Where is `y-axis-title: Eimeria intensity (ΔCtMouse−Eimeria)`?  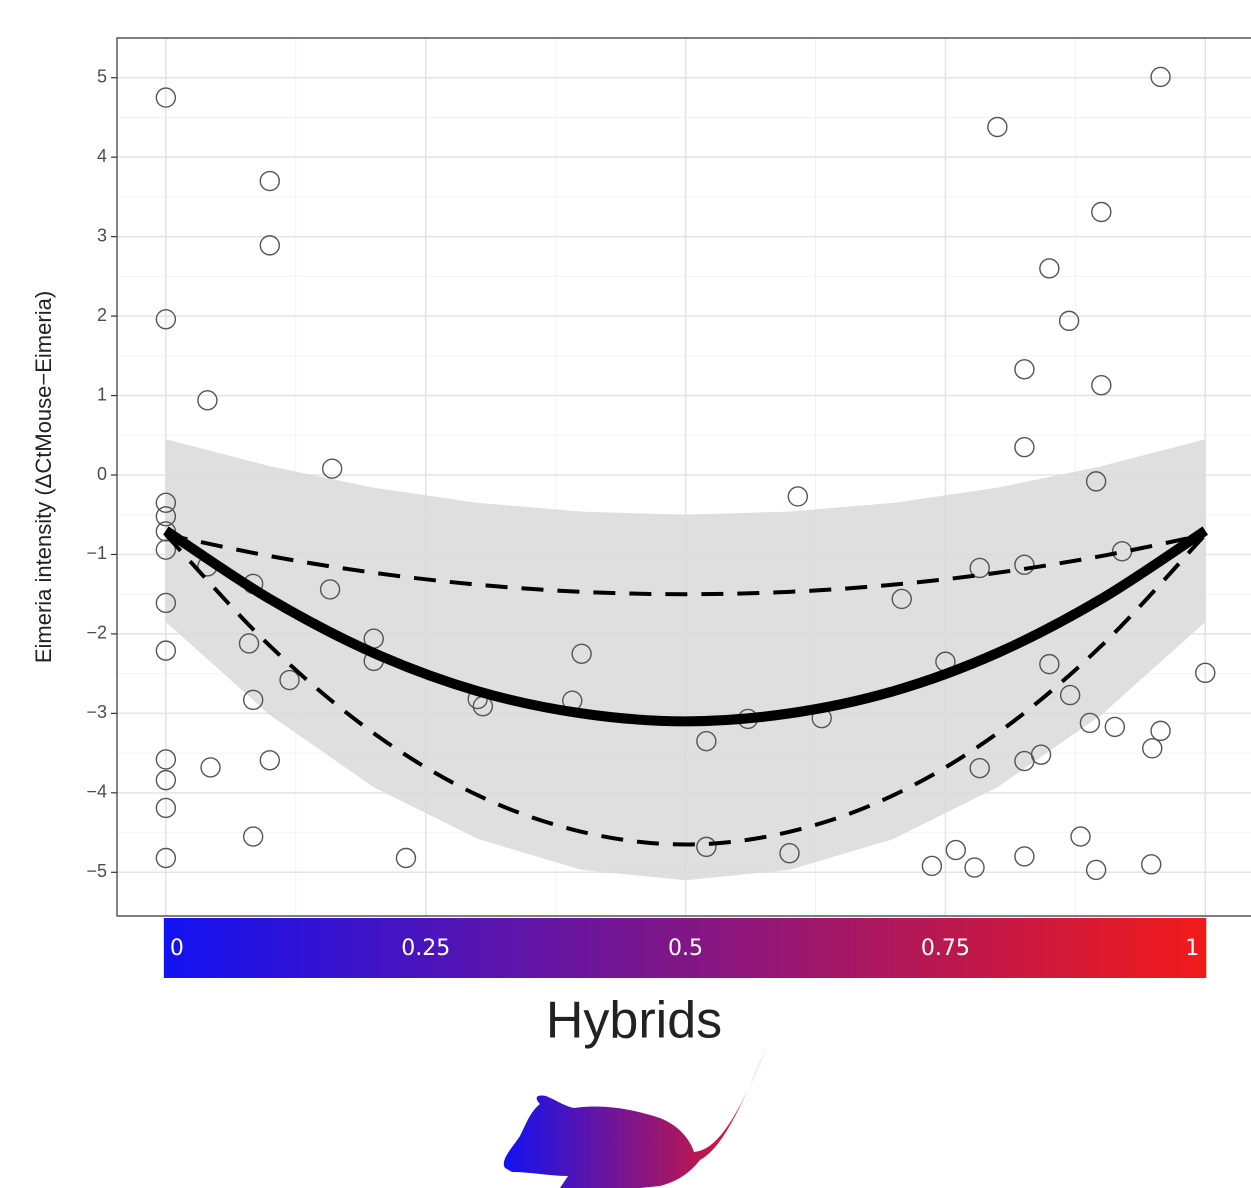 y-axis-title: Eimeria intensity (ΔCtMouse−Eimeria) is located at coordinates (43, 477).